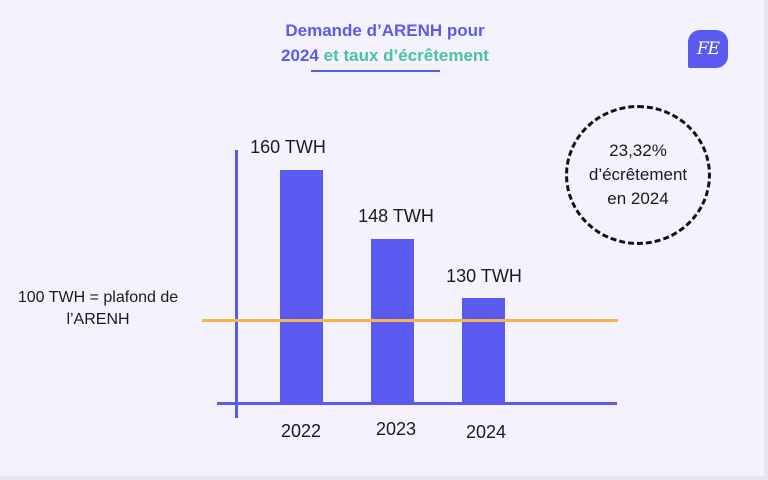 This screenshot has width=768, height=480. I want to click on curtailment-badge: 23,32% d’écrêtement en 2024, so click(638, 175).